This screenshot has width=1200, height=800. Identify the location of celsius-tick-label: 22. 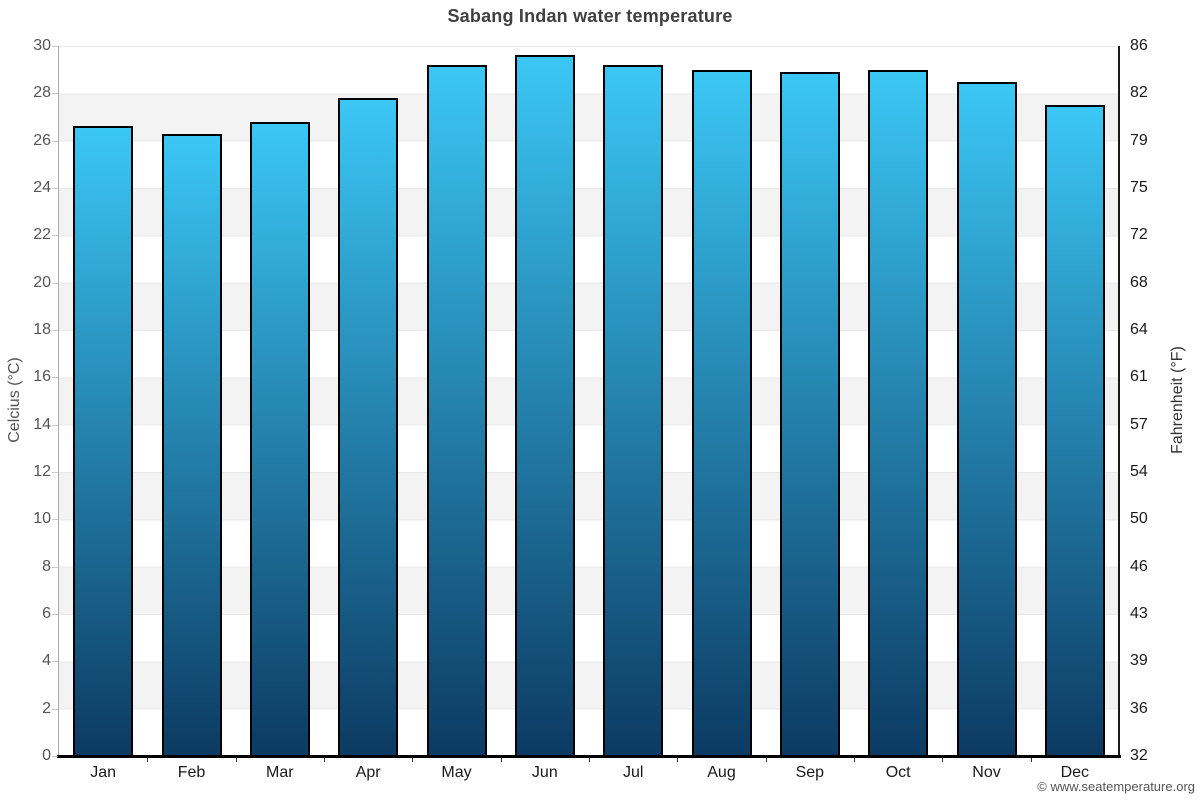
(42, 235).